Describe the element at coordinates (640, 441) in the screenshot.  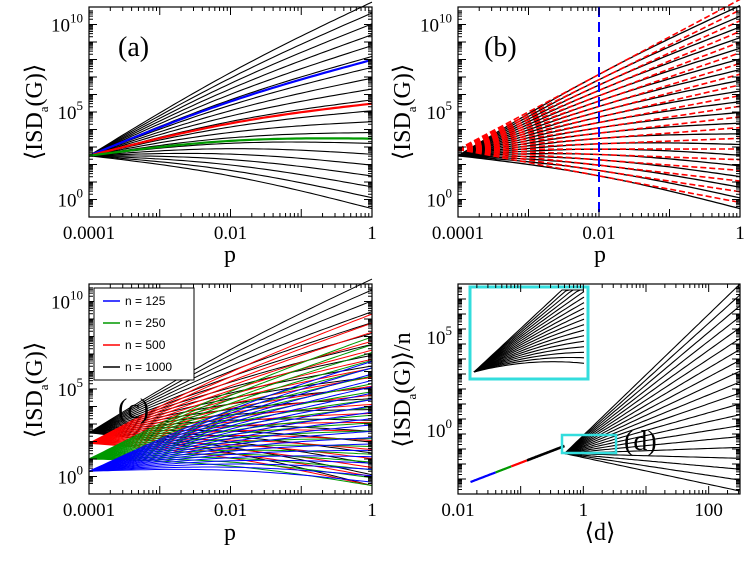
I see `panel-d-label: (d)` at that location.